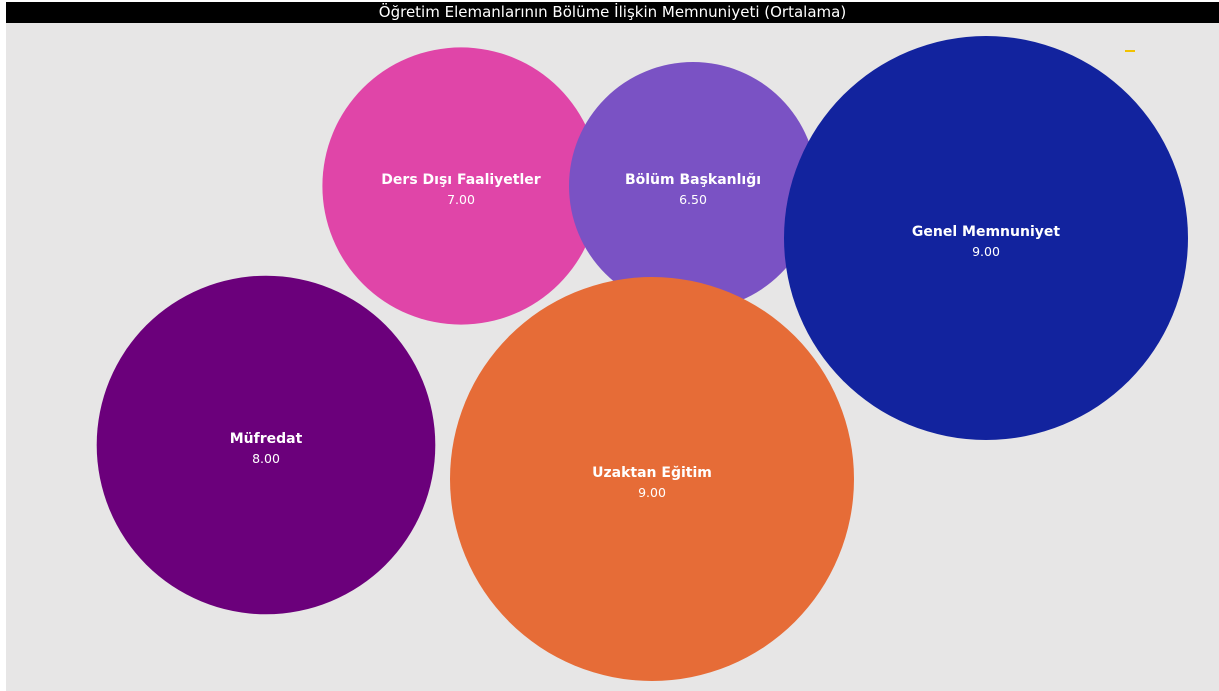 Image resolution: width=1219 pixels, height=691 pixels. Describe the element at coordinates (460, 180) in the screenshot. I see `bubble-label-ders-disi-faaliyetler: Ders Dışı Faaliyetler` at that location.